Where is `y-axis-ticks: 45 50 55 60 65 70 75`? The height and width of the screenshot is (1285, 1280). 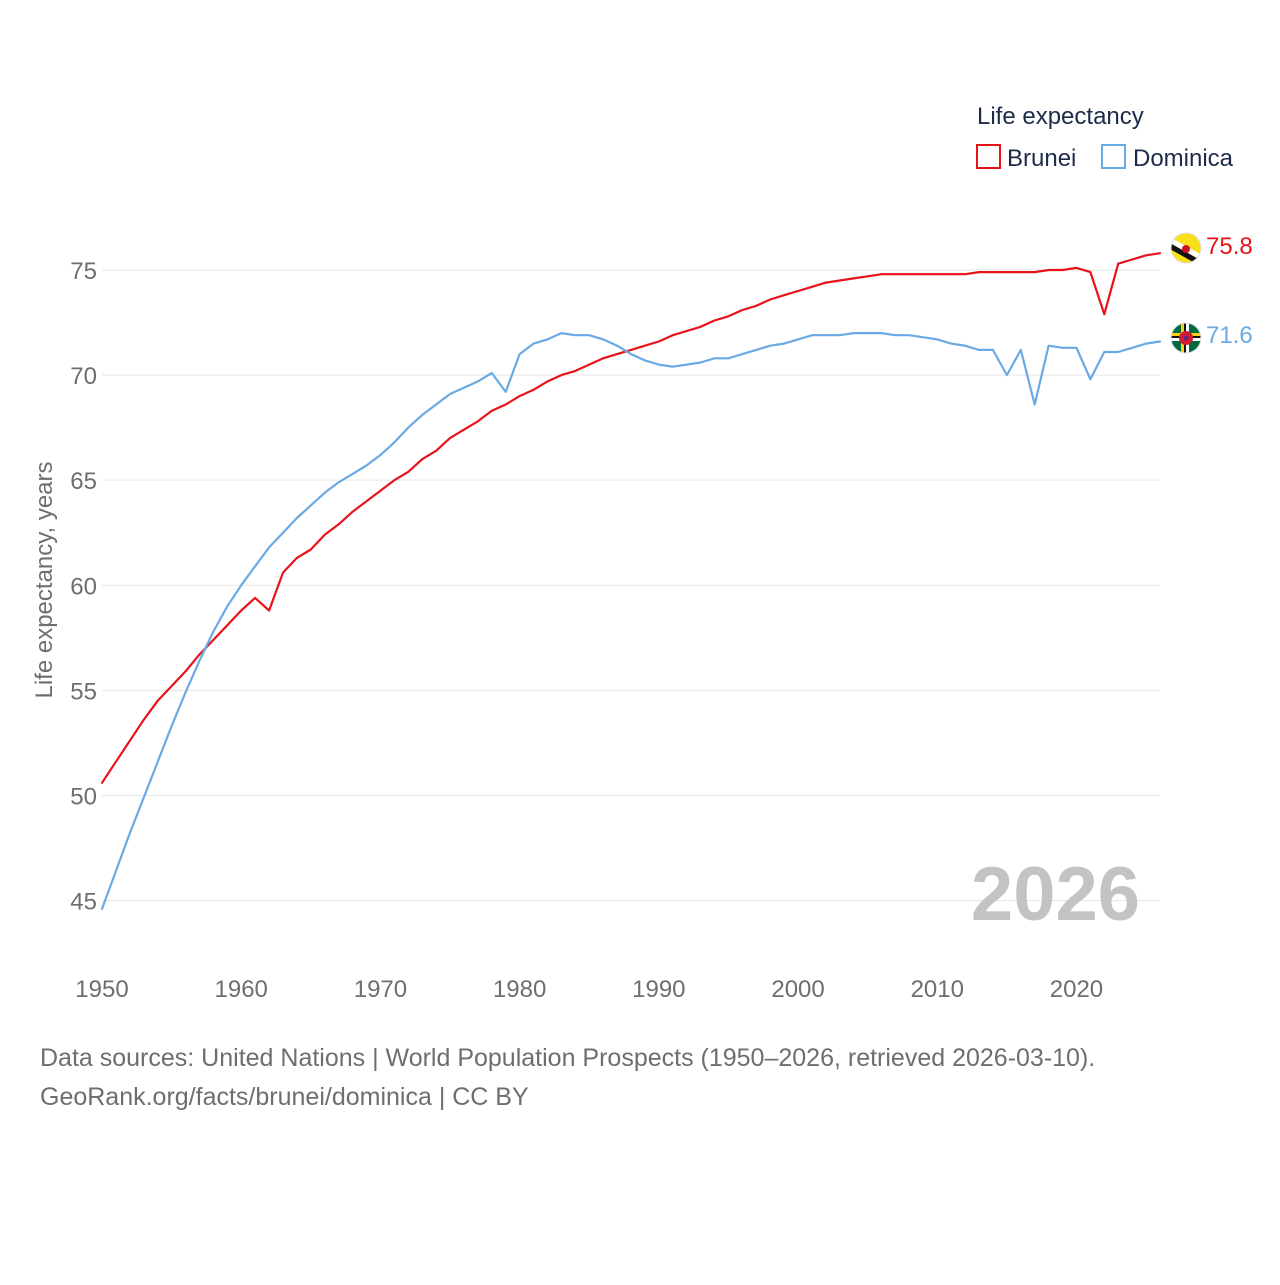 y-axis-ticks: 45 50 55 60 65 70 75 is located at coordinates (83, 586).